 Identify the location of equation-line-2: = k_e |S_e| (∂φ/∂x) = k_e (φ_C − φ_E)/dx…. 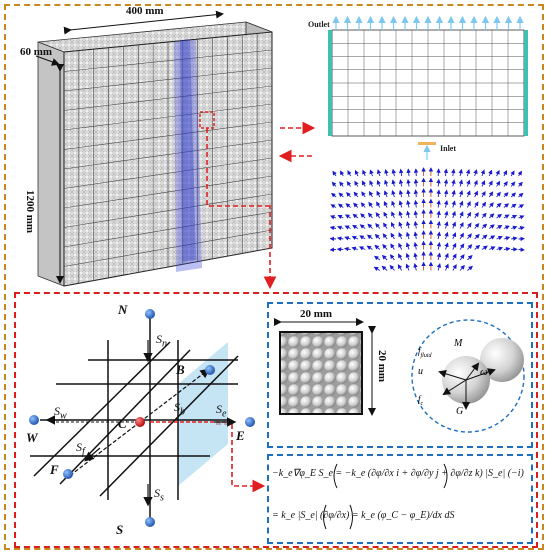
(363, 515).